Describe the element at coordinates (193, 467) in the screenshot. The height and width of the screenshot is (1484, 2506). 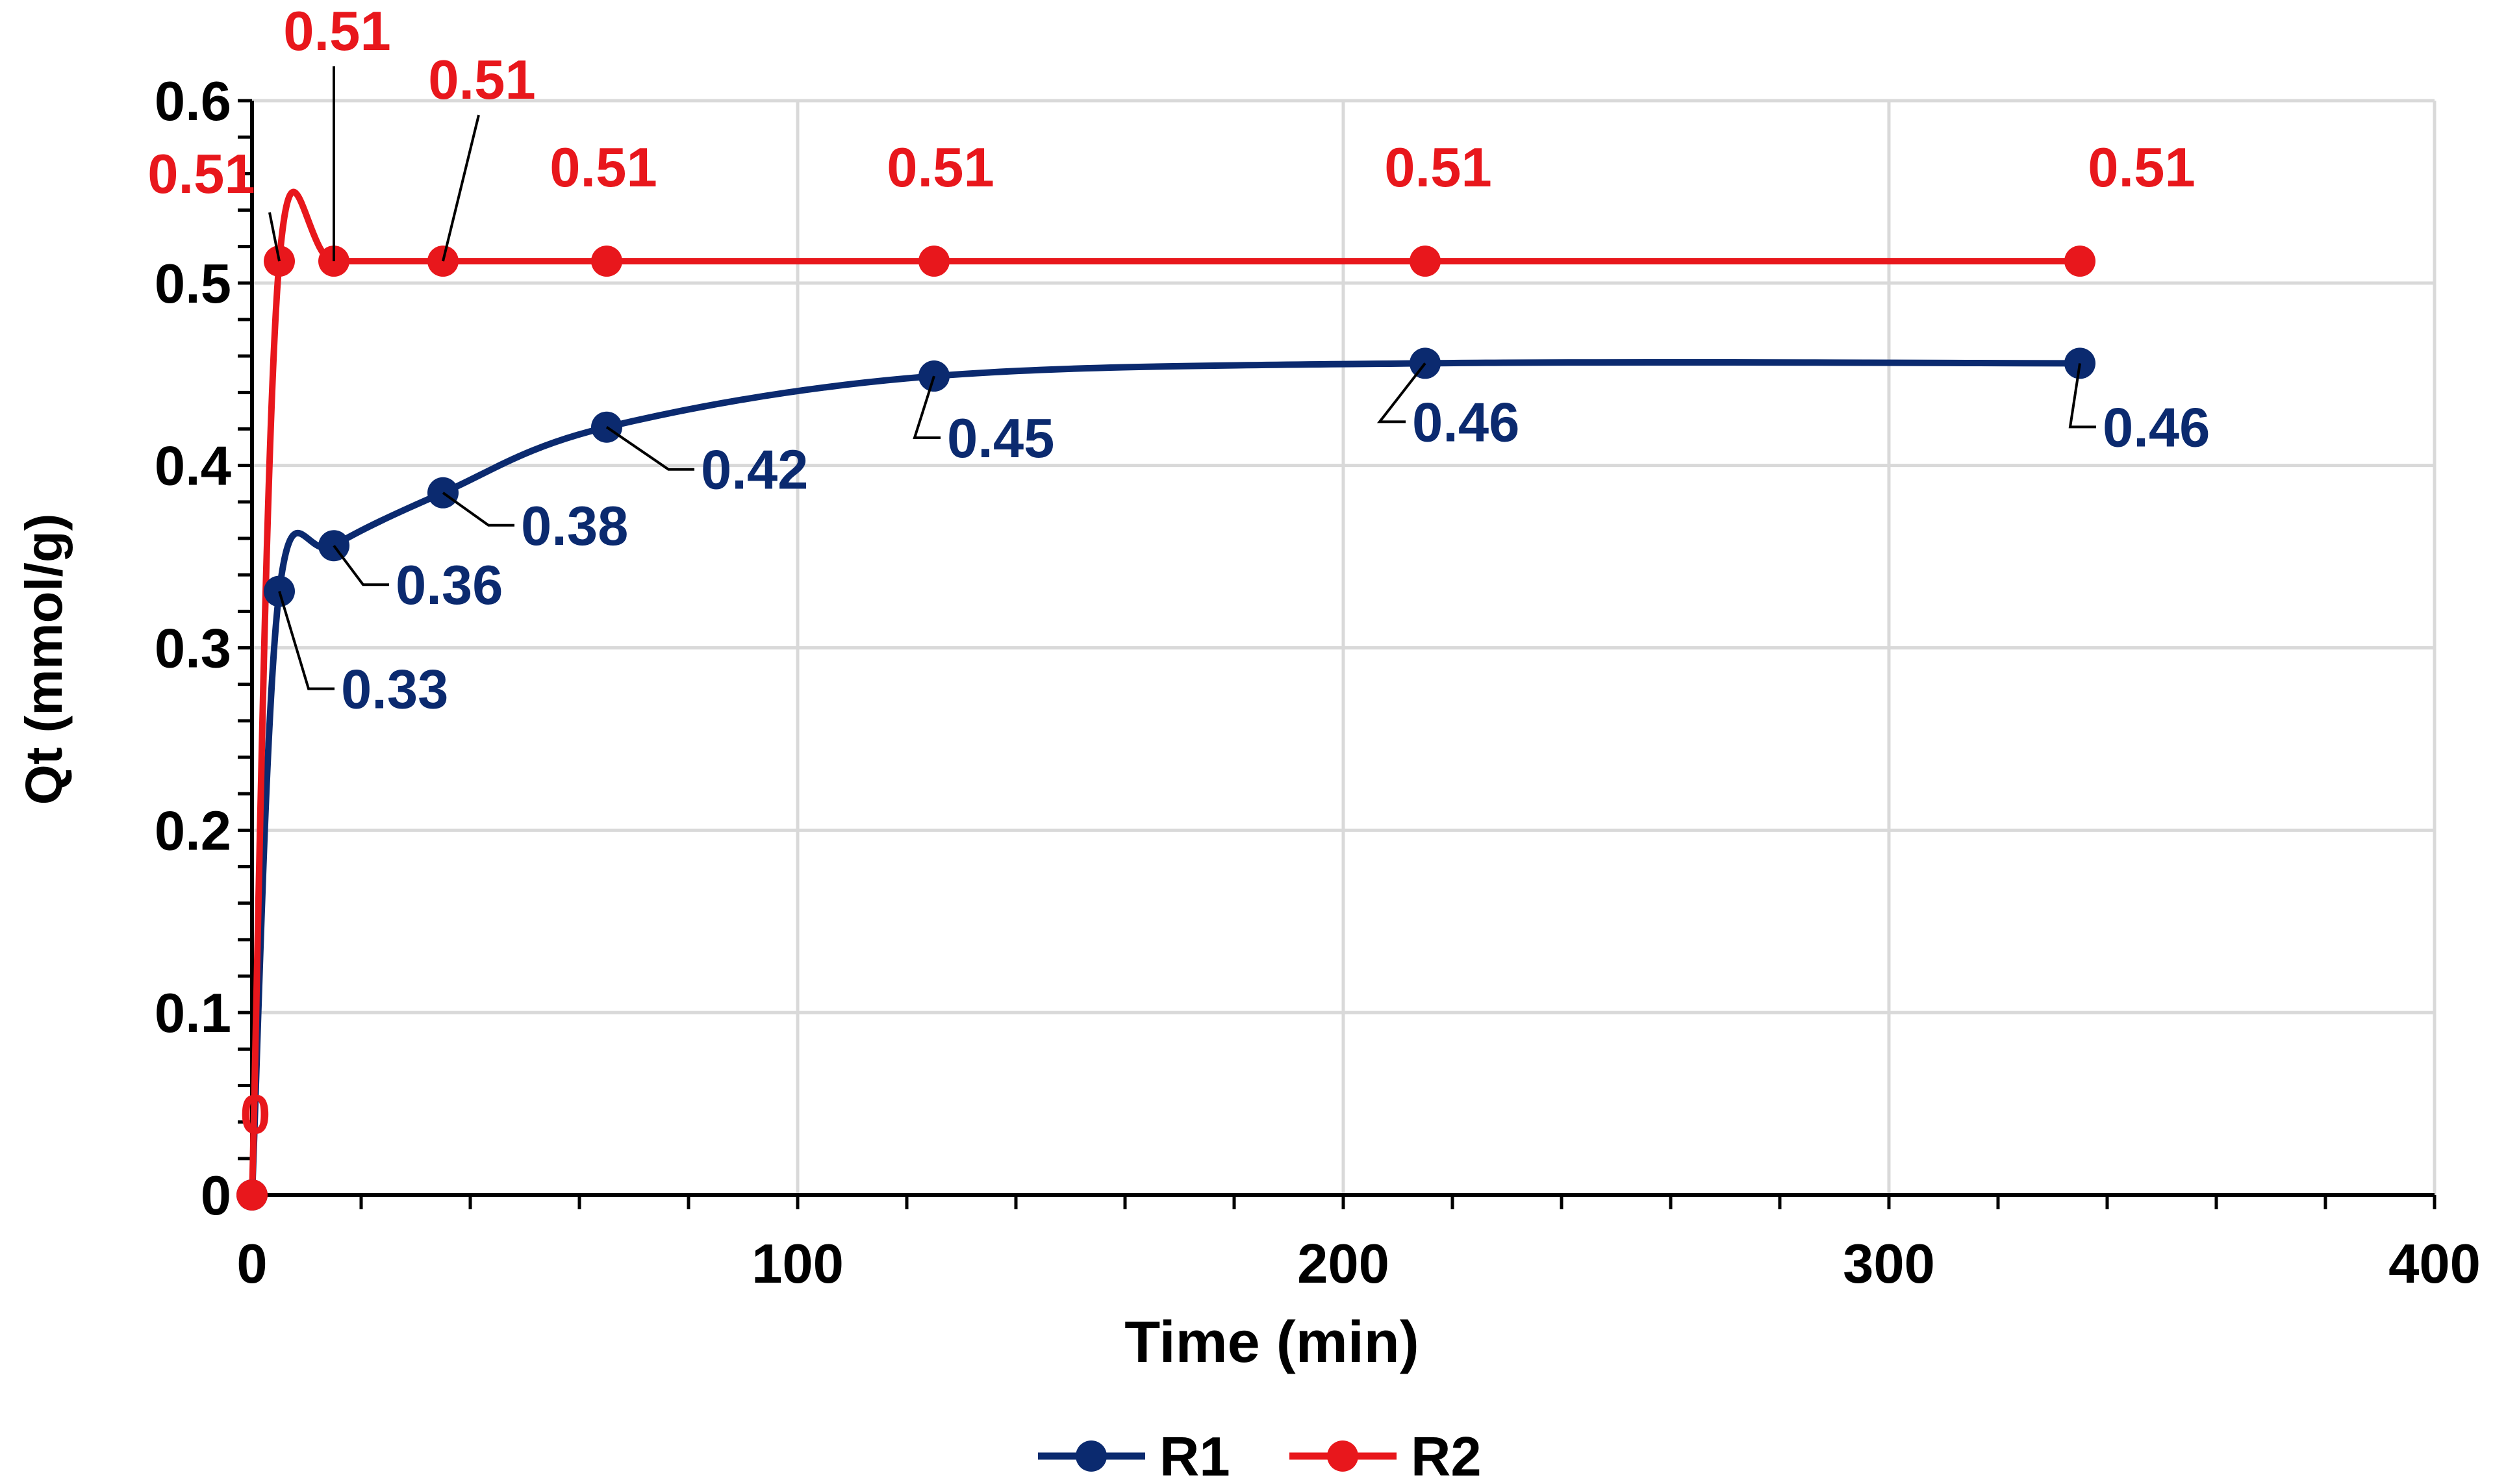
I see `y-tick-label: 0.4` at that location.